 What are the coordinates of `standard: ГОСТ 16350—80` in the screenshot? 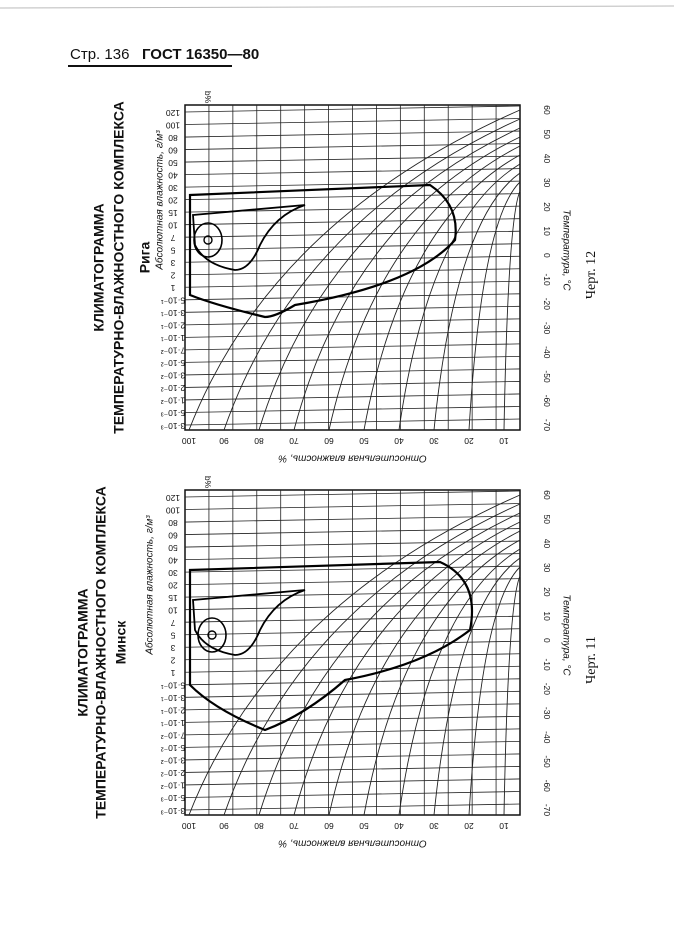 It's located at (200, 54).